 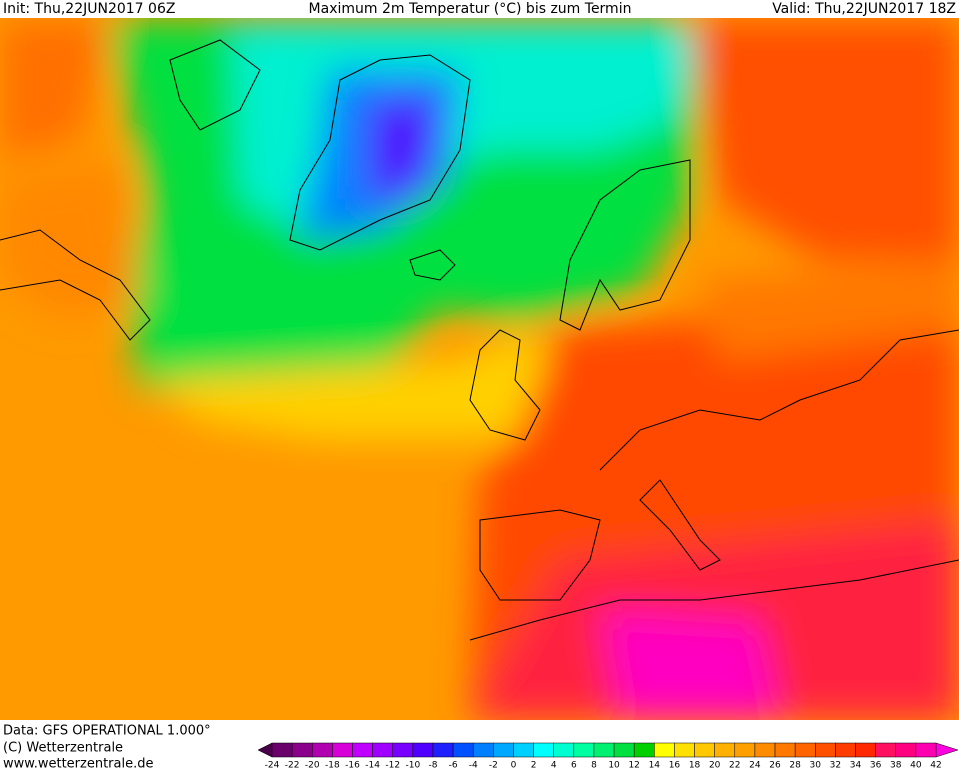 What do you see at coordinates (332, 766) in the screenshot?
I see `colorbar-tick-label: -18` at bounding box center [332, 766].